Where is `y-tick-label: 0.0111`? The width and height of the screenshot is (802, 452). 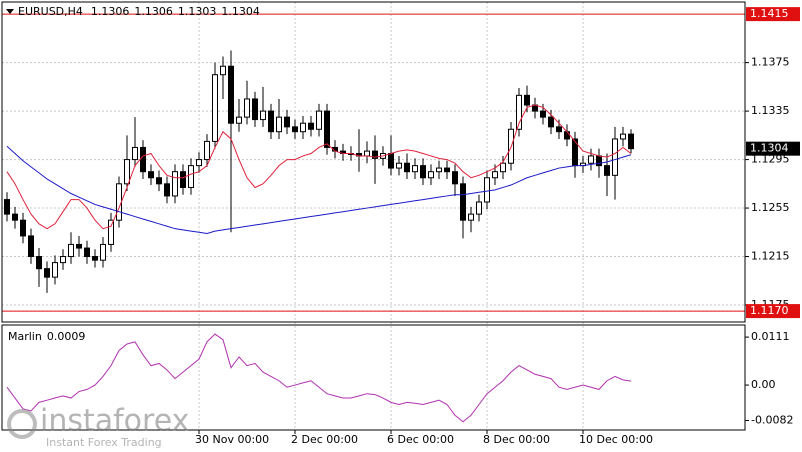
y-tick-label: 0.0111 is located at coordinates (770, 336).